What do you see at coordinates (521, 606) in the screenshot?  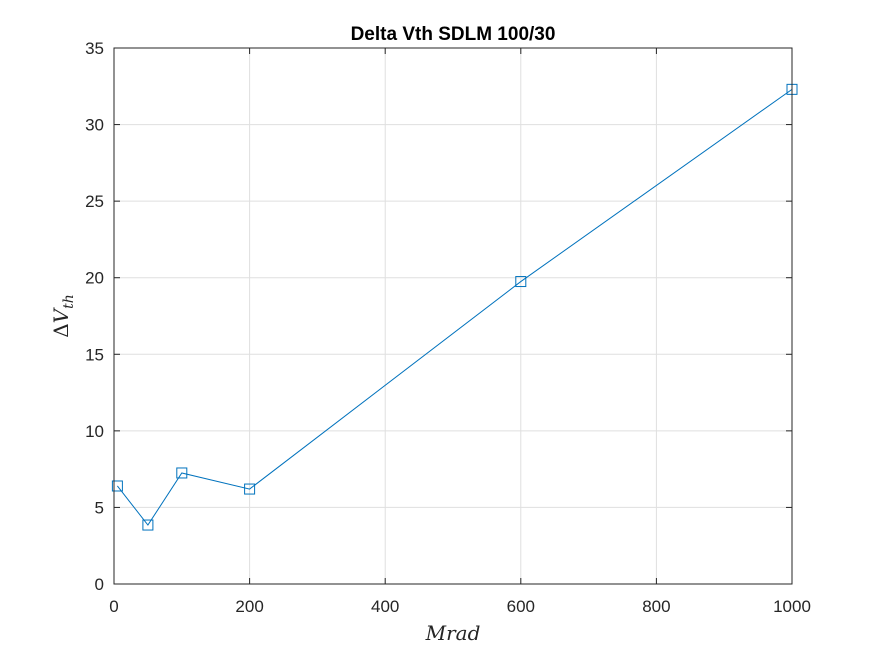 I see `x-tick-label: 600` at bounding box center [521, 606].